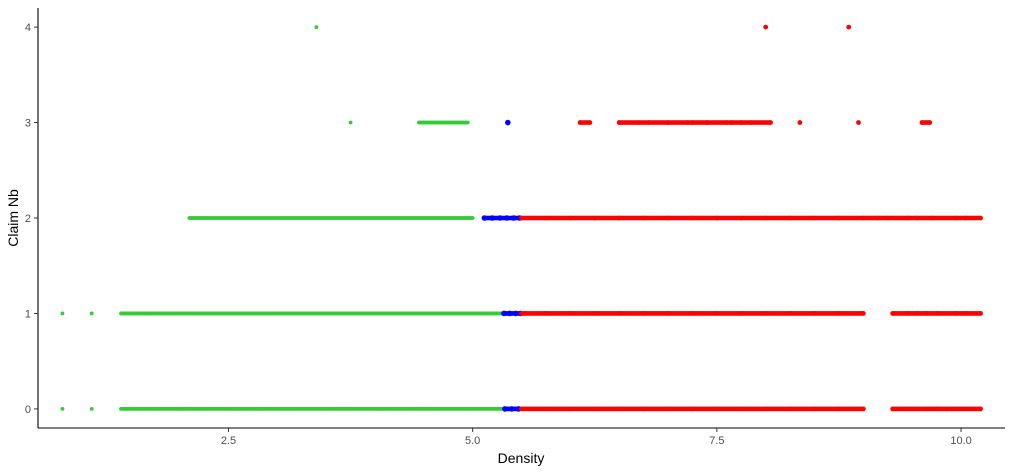 Image resolution: width=1014 pixels, height=473 pixels. What do you see at coordinates (28, 28) in the screenshot?
I see `y-tick-label: 4` at bounding box center [28, 28].